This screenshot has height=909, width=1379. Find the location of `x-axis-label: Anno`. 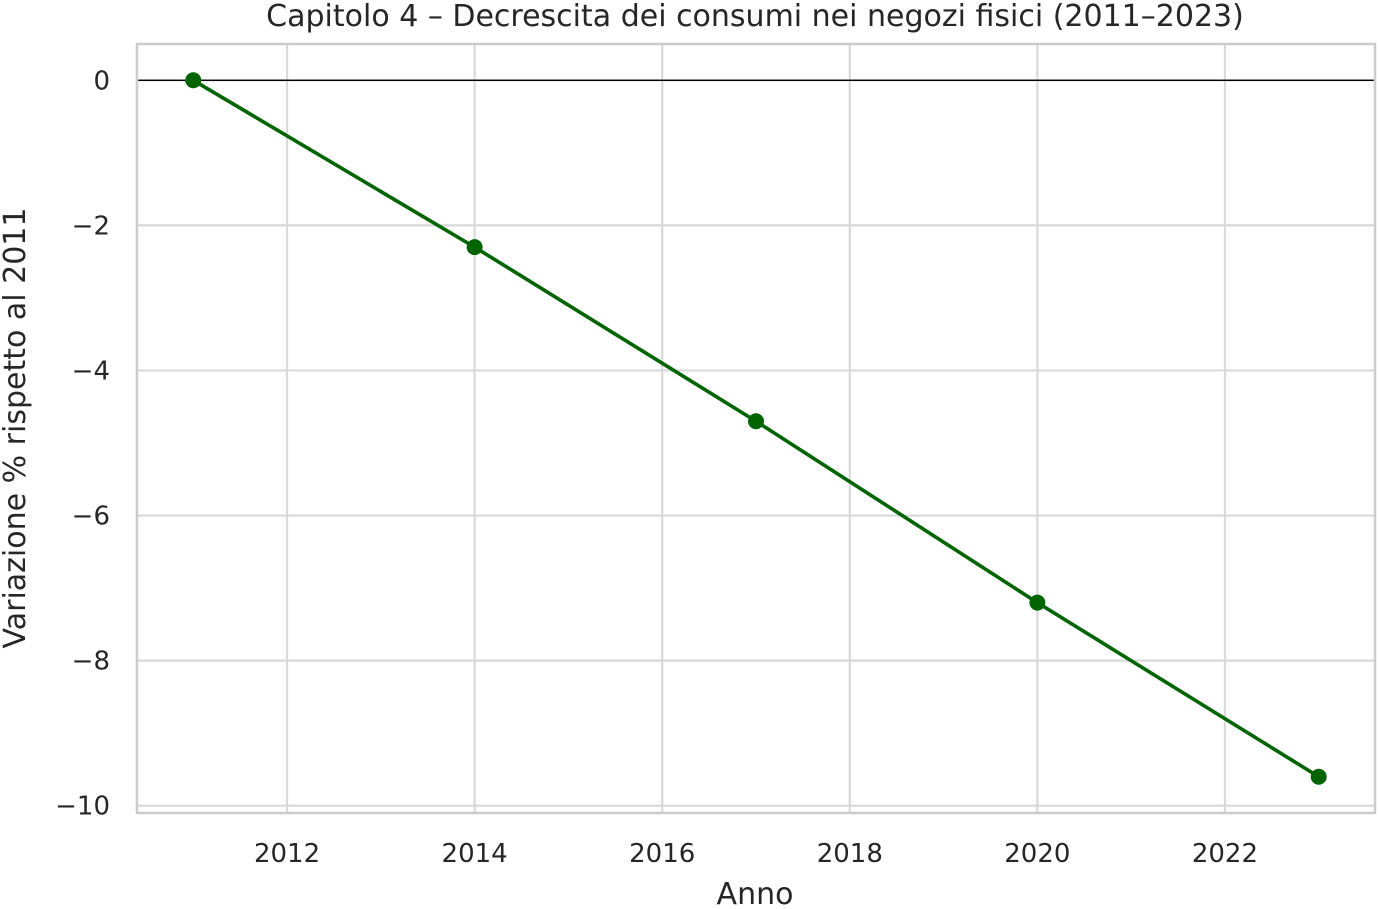

x-axis-label: Anno is located at coordinates (755, 891).